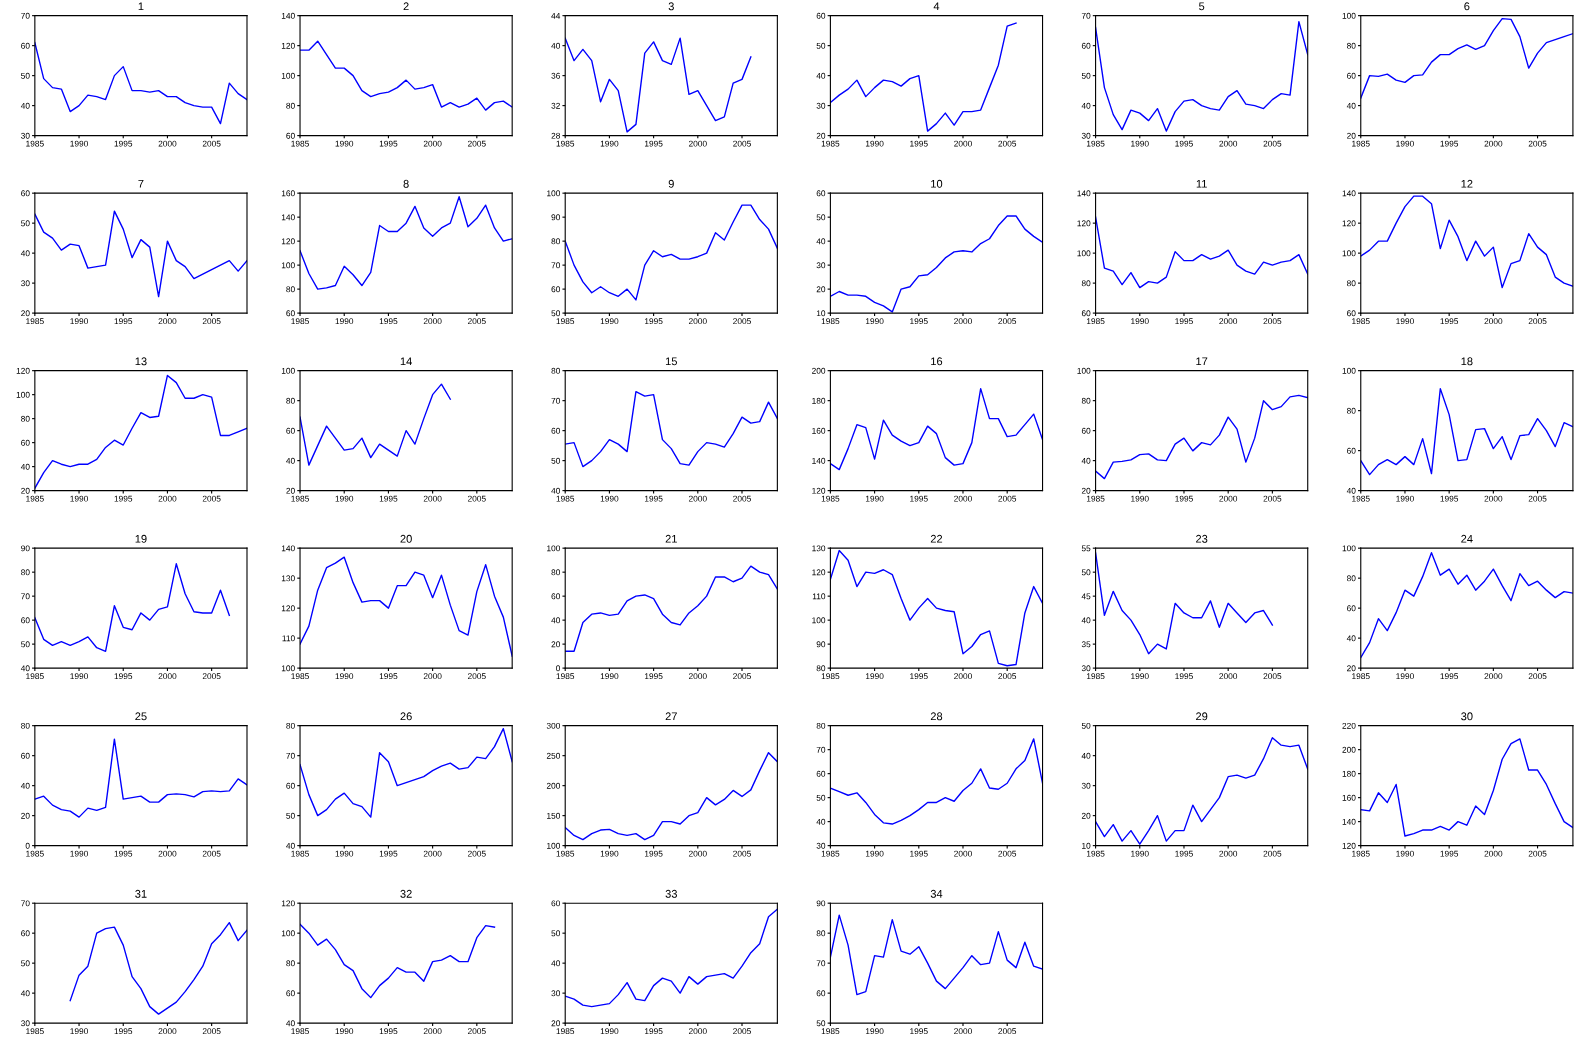 This screenshot has height=1044, width=1584. I want to click on y-tick-label: 32, so click(555, 105).